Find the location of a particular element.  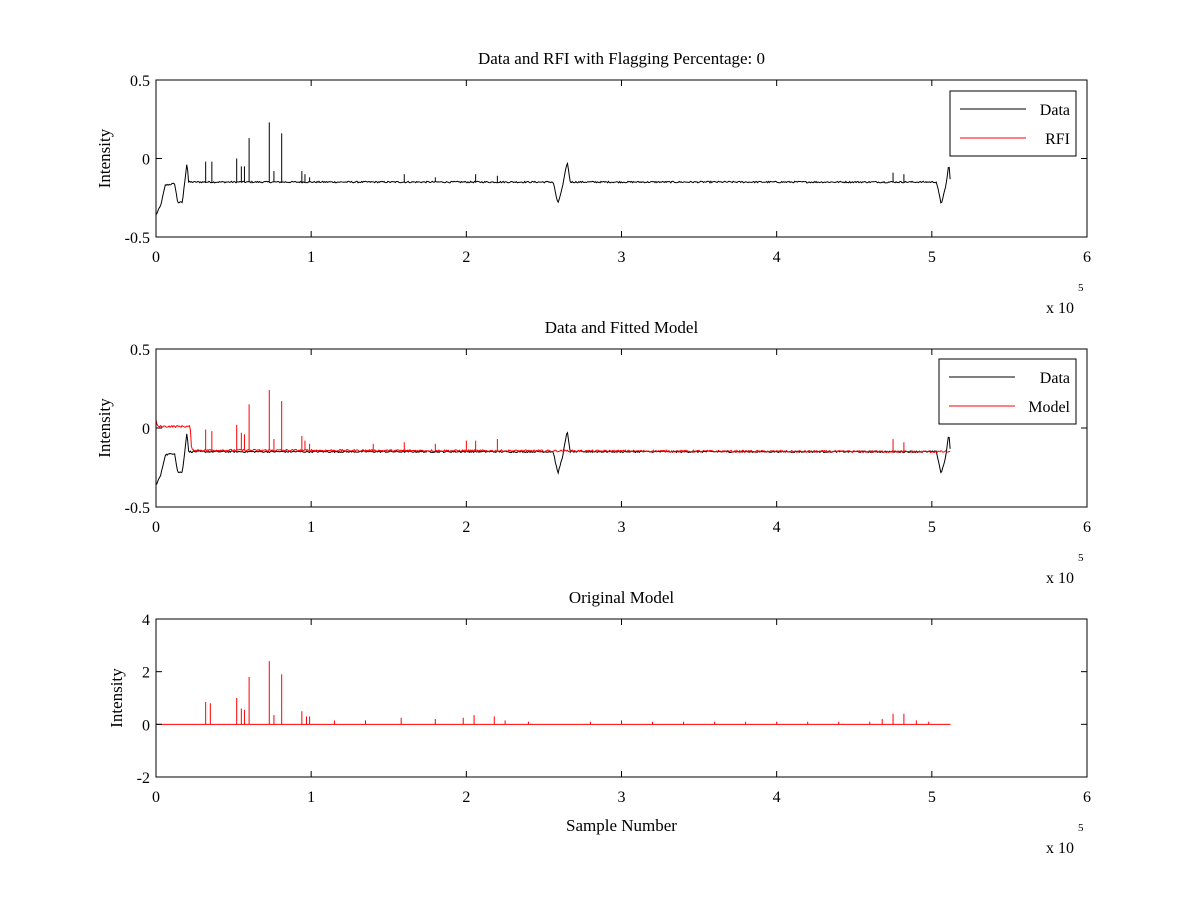

legend-label: Model is located at coordinates (1049, 407).